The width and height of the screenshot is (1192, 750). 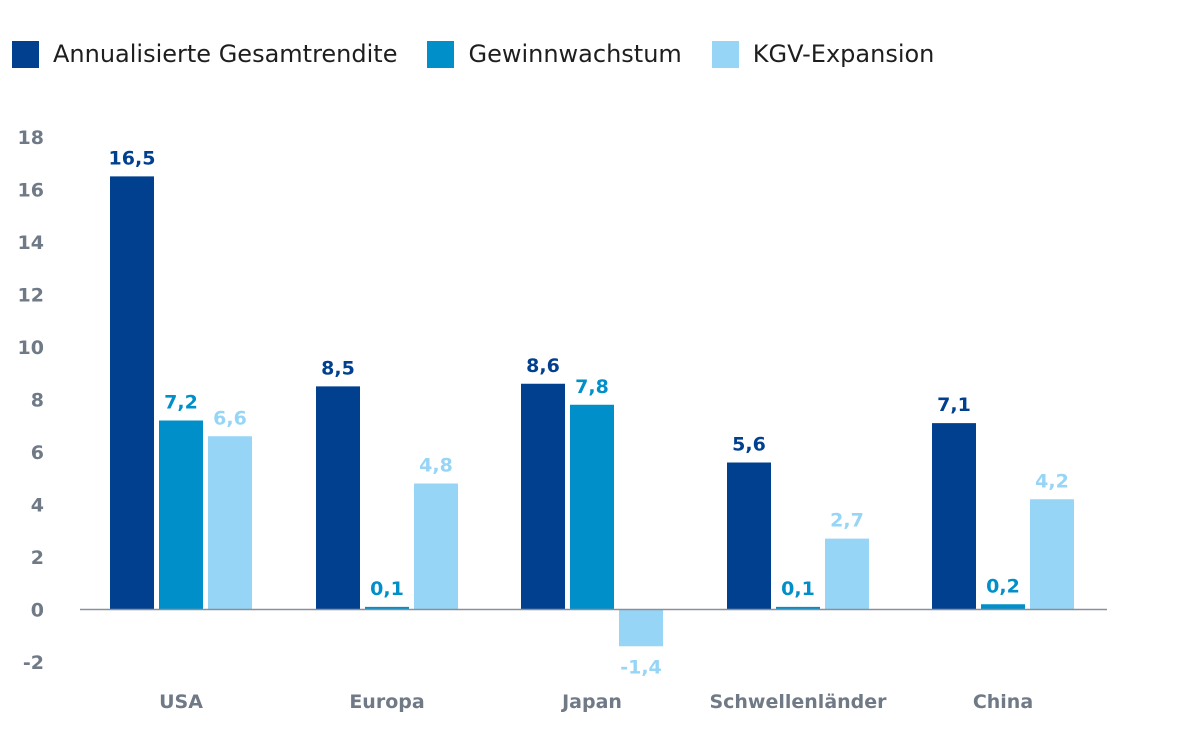 What do you see at coordinates (338, 368) in the screenshot?
I see `data-label: 8,5` at bounding box center [338, 368].